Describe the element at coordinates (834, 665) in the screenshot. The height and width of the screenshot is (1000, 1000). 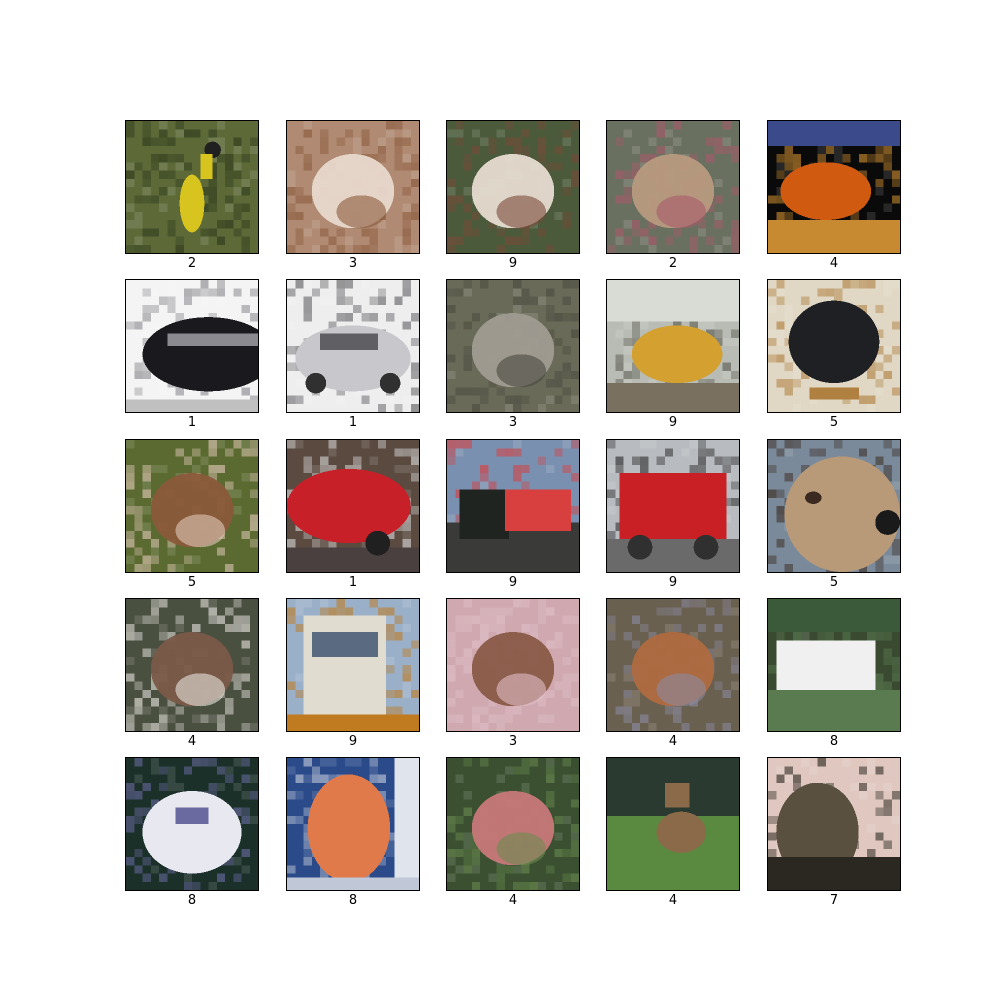
I see `thumbnail-image-white-boat` at that location.